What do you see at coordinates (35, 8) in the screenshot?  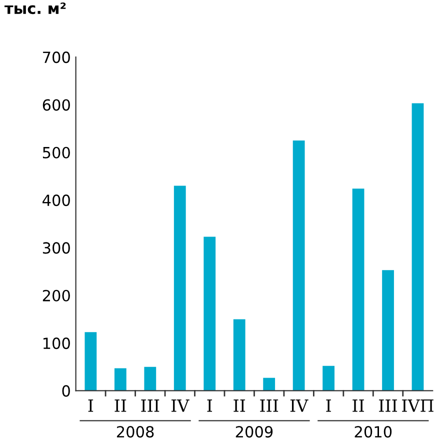 I see `y-axis-title: тыс. м²` at bounding box center [35, 8].